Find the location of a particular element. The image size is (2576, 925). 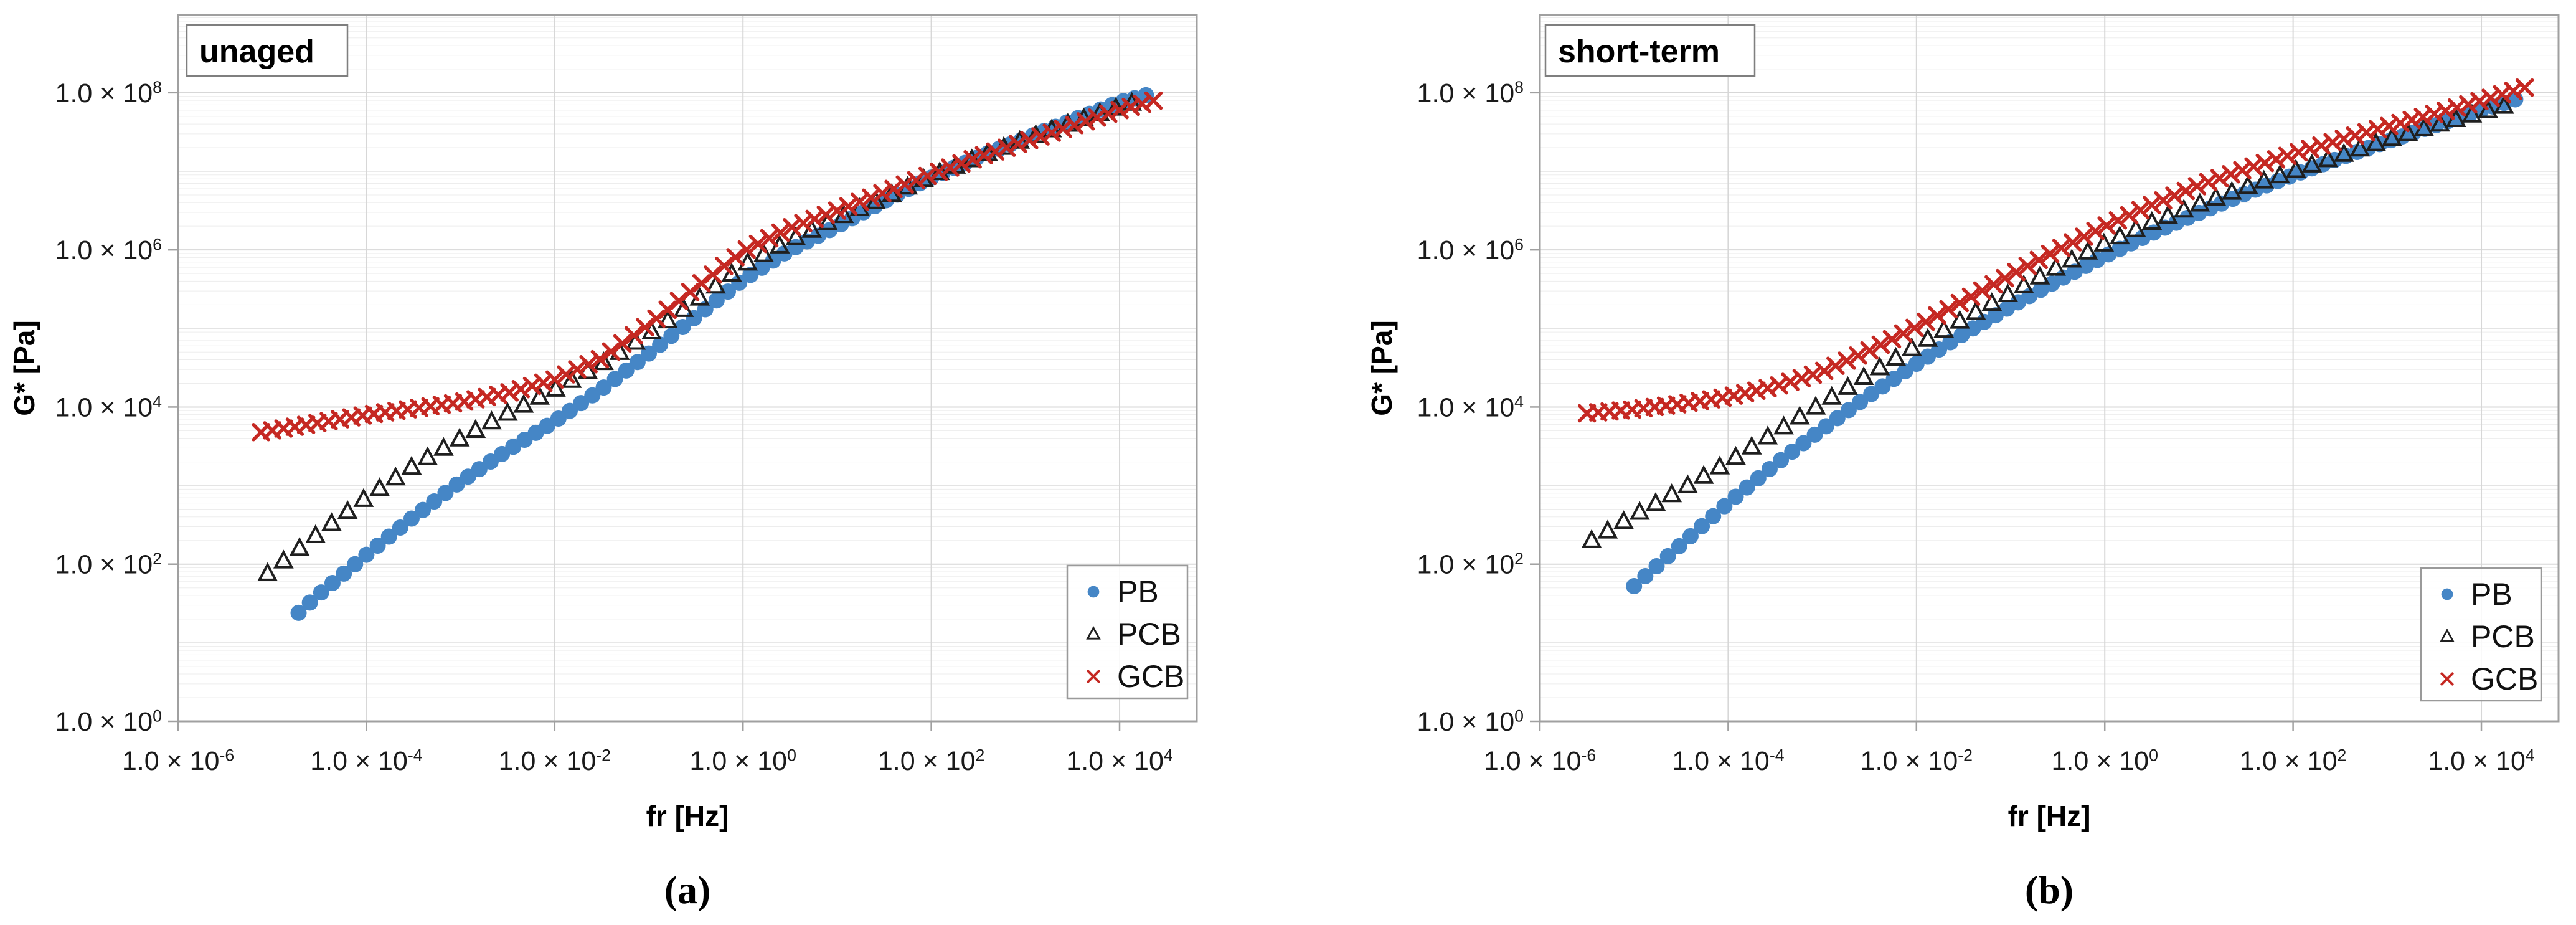

caption-a: (a) is located at coordinates (687, 890).